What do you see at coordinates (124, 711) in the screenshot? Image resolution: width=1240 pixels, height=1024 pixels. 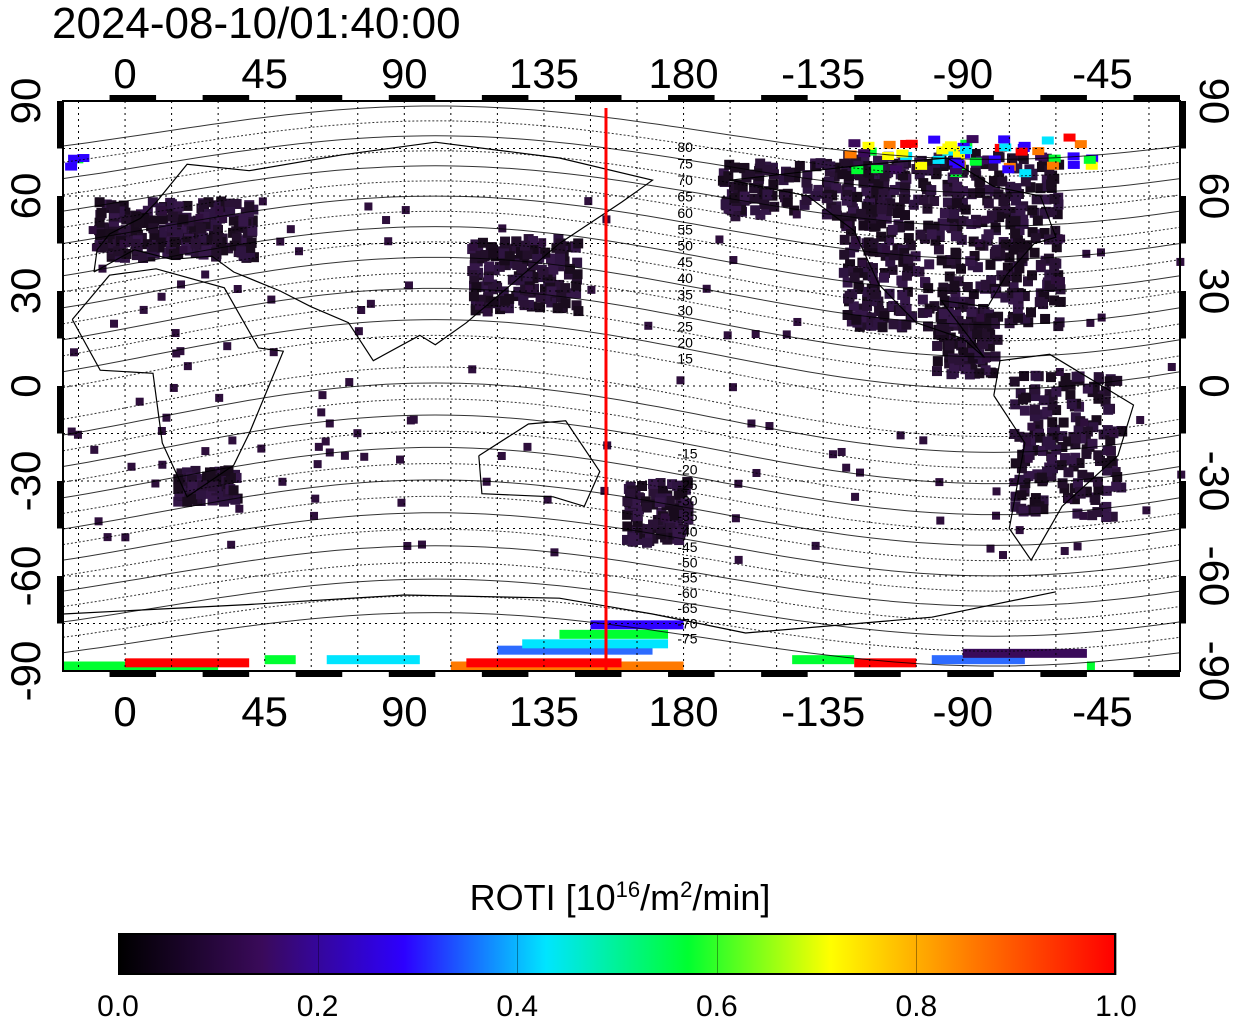 I see `lon-tick-bottom: 0` at bounding box center [124, 711].